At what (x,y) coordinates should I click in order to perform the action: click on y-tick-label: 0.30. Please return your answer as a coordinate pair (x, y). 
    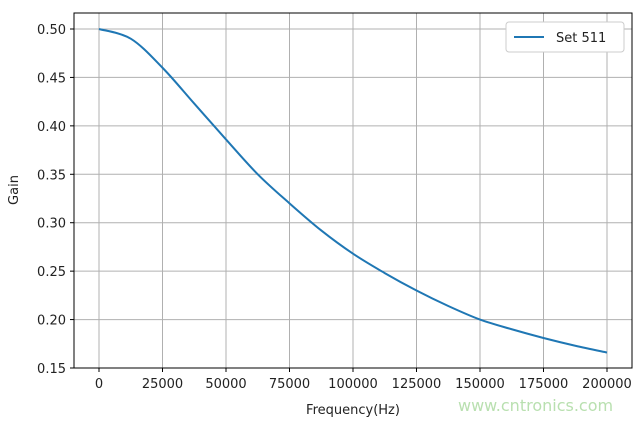
    Looking at the image, I should click on (51, 224).